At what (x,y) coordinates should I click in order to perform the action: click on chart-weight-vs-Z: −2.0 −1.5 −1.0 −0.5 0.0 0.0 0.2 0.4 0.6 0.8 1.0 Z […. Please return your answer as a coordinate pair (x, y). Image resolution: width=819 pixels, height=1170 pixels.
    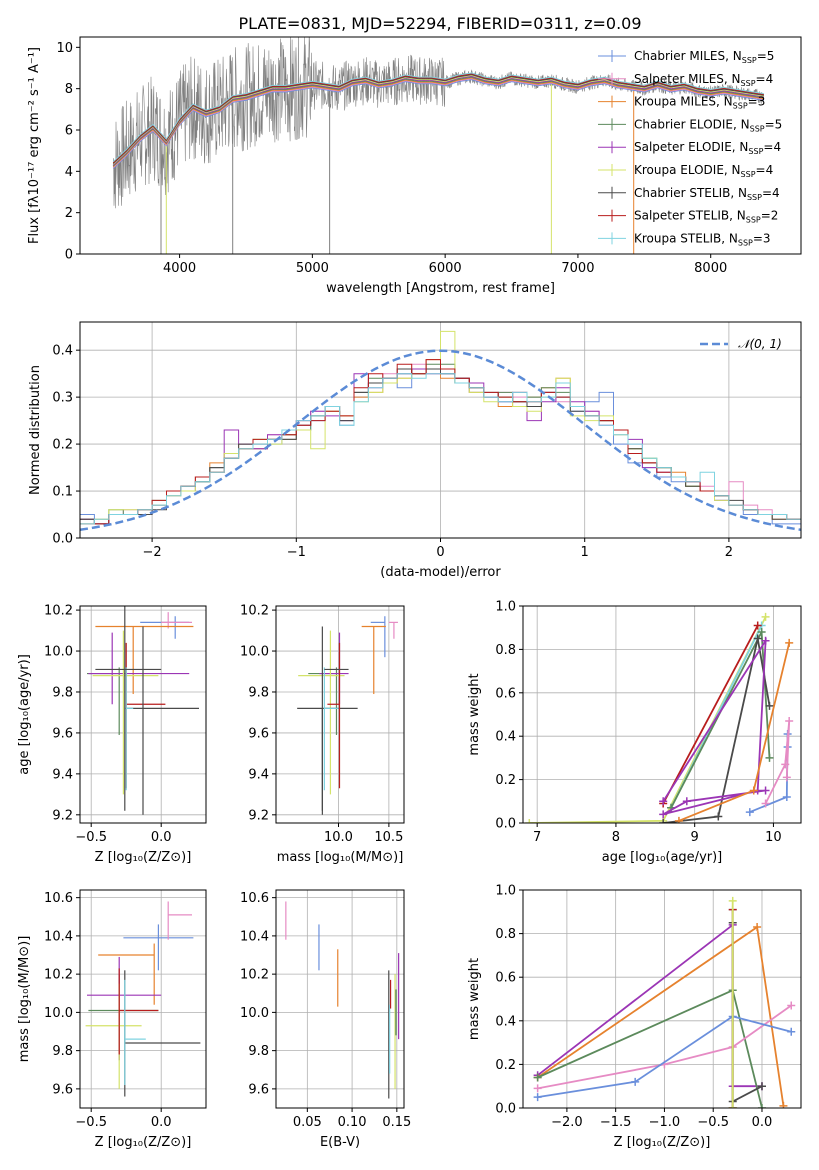
    Looking at the image, I should click on (634, 1017).